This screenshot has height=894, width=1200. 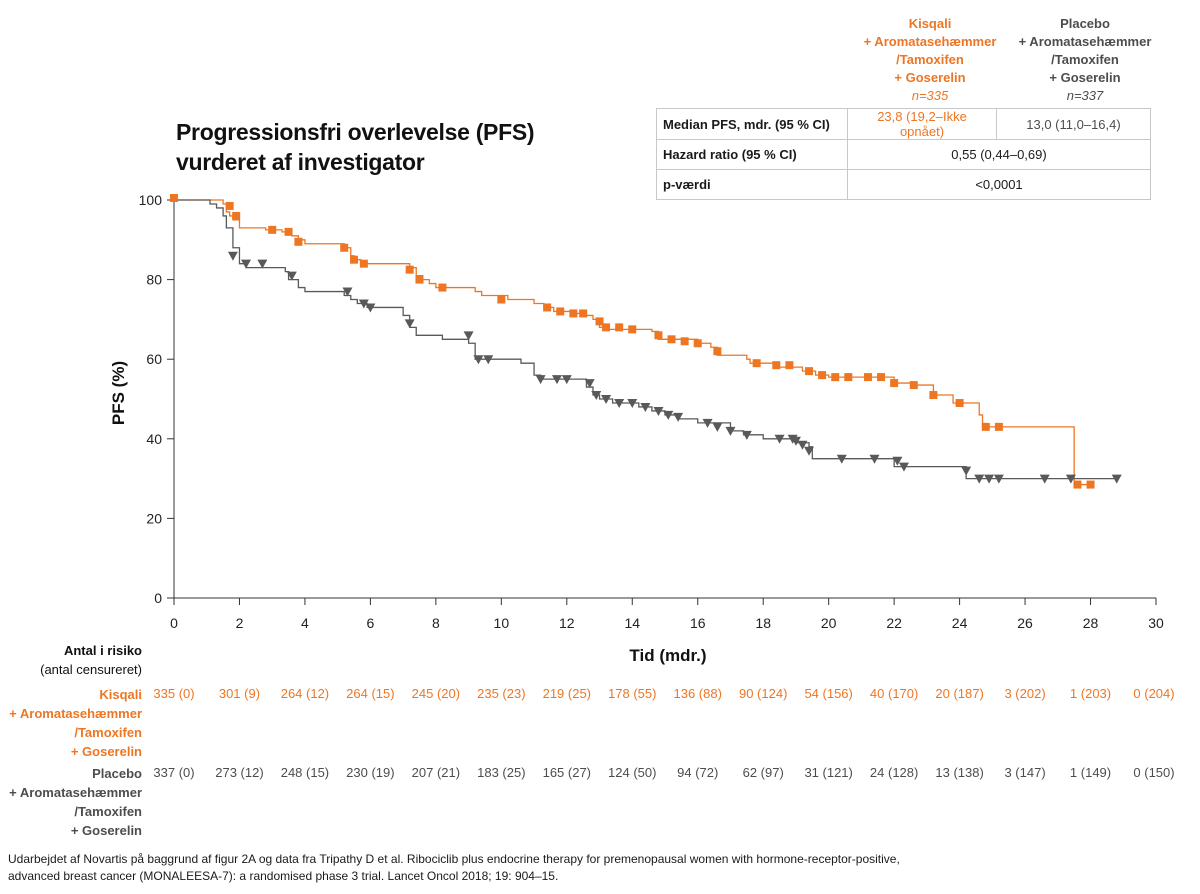 What do you see at coordinates (240, 623) in the screenshot?
I see `x-tick-label: 2` at bounding box center [240, 623].